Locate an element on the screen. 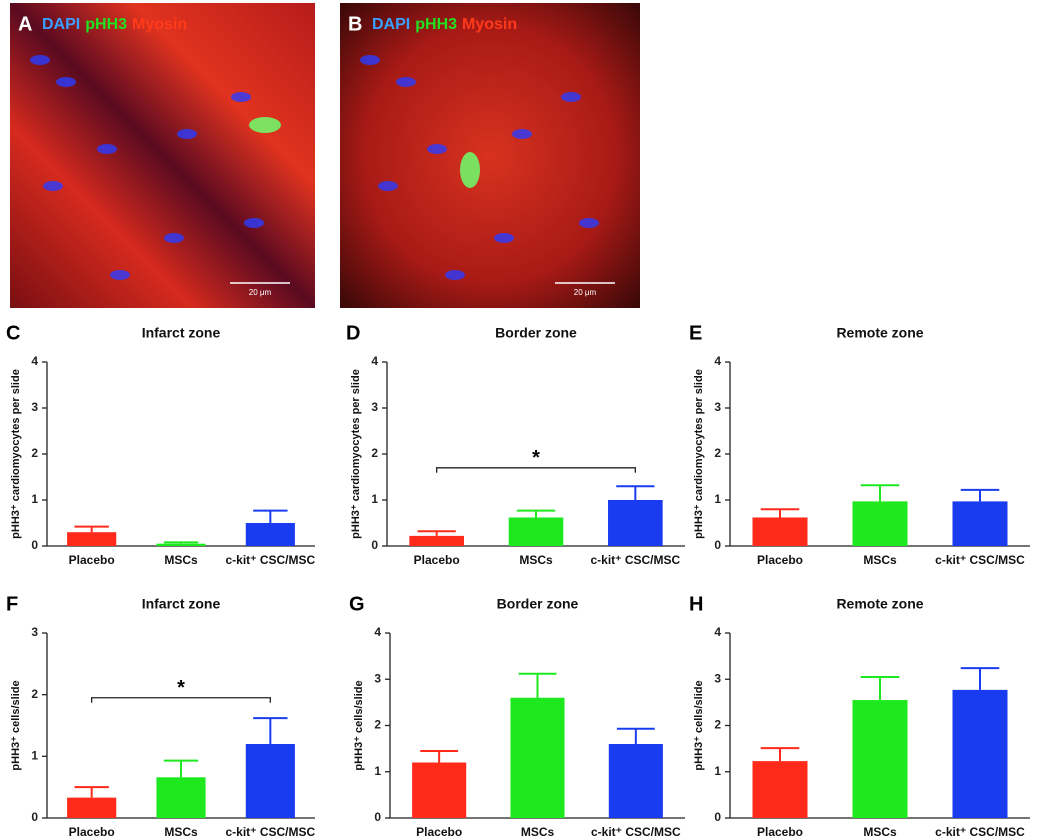  stain-label: DAPI is located at coordinates (391, 24).